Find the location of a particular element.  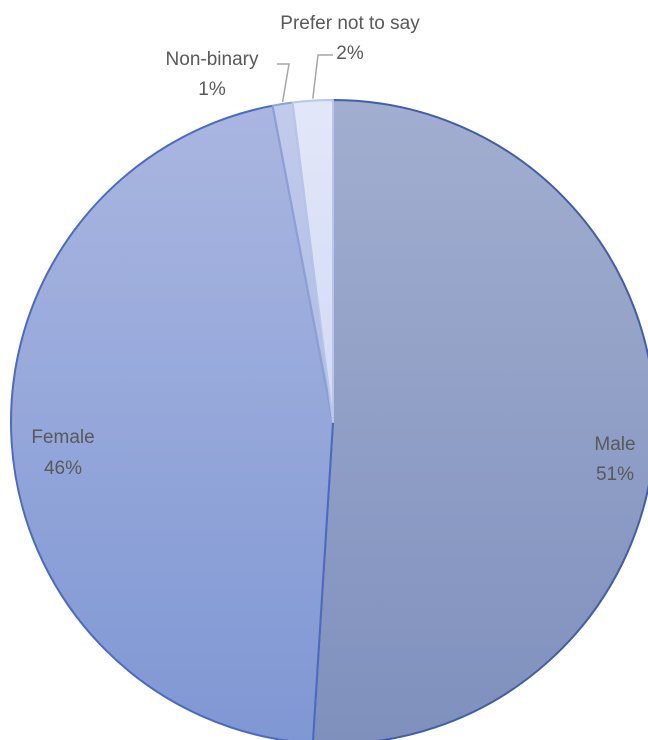

data-label-non-binary-percent: 1% is located at coordinates (212, 89).